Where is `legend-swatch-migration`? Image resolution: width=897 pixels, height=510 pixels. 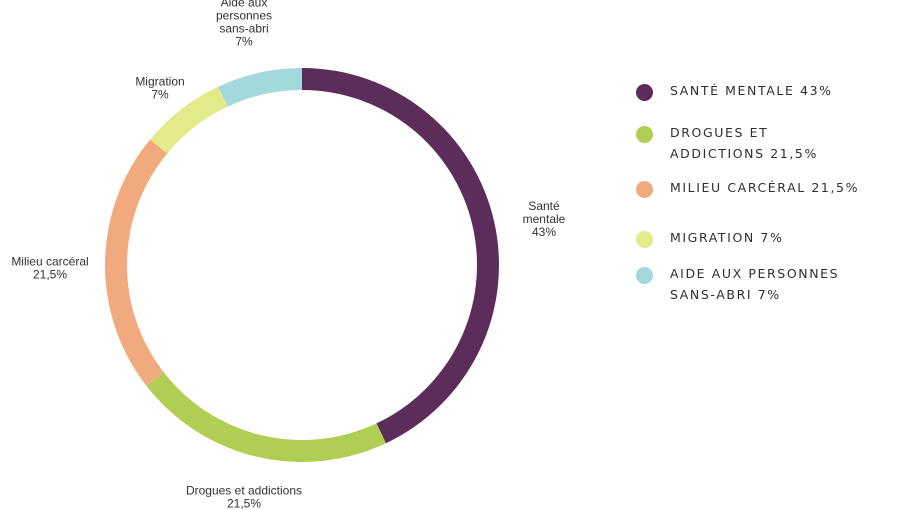 legend-swatch-migration is located at coordinates (644, 239).